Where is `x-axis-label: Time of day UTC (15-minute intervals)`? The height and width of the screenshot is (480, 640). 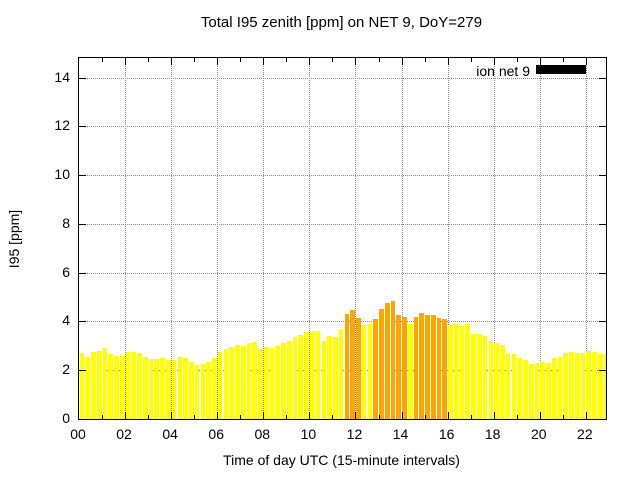
x-axis-label: Time of day UTC (15-minute intervals) is located at coordinates (341, 460).